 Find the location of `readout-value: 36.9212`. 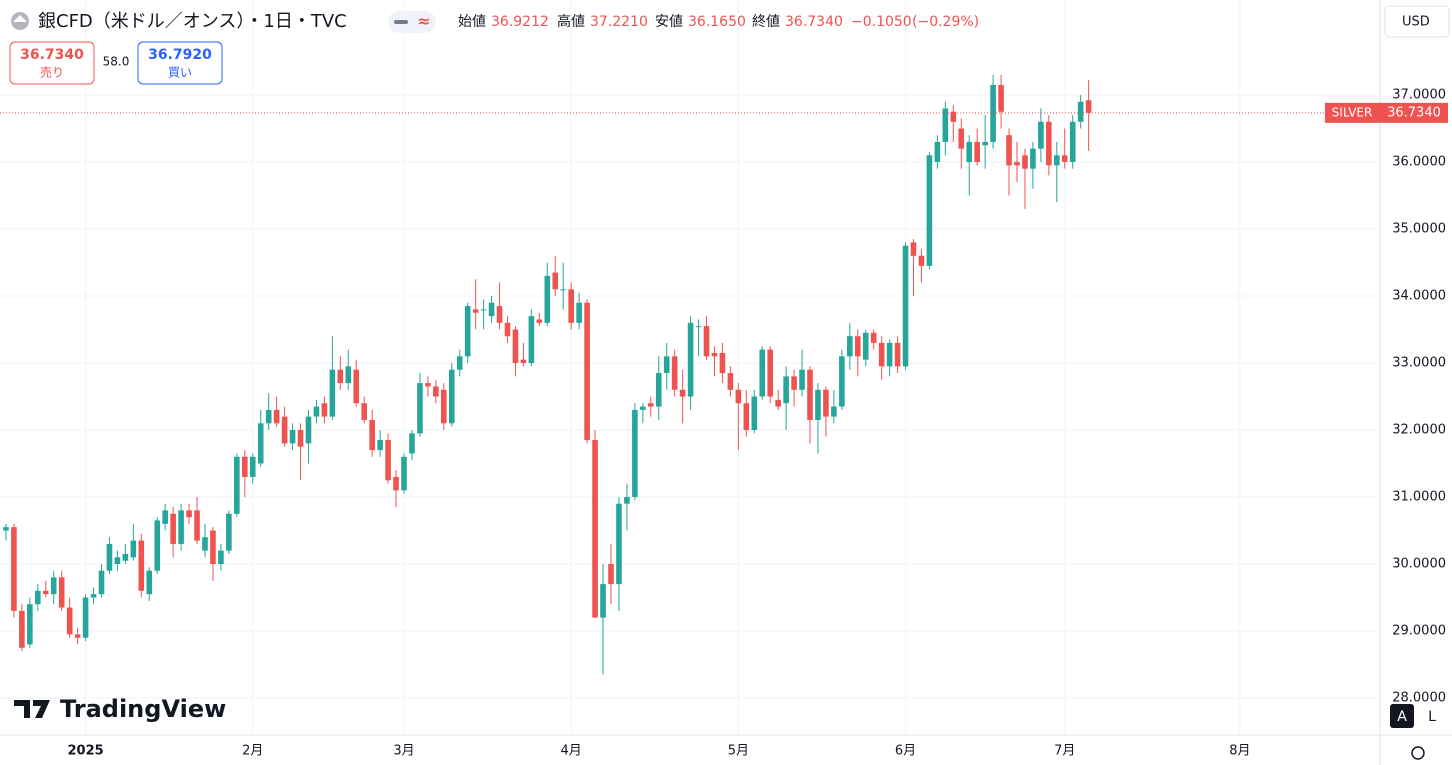

readout-value: 36.9212 is located at coordinates (520, 22).